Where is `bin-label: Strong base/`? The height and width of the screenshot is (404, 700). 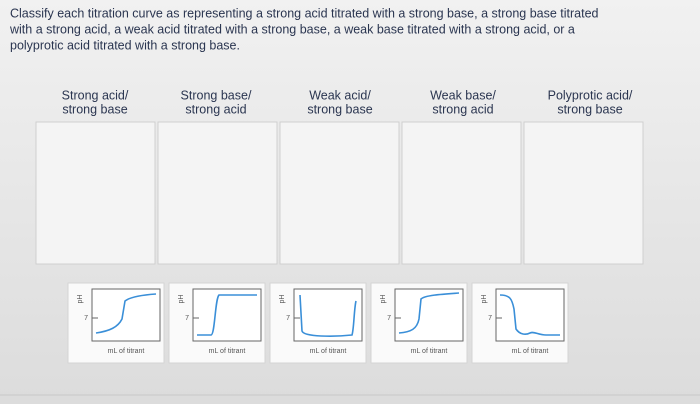
bin-label: Strong base/ is located at coordinates (216, 95).